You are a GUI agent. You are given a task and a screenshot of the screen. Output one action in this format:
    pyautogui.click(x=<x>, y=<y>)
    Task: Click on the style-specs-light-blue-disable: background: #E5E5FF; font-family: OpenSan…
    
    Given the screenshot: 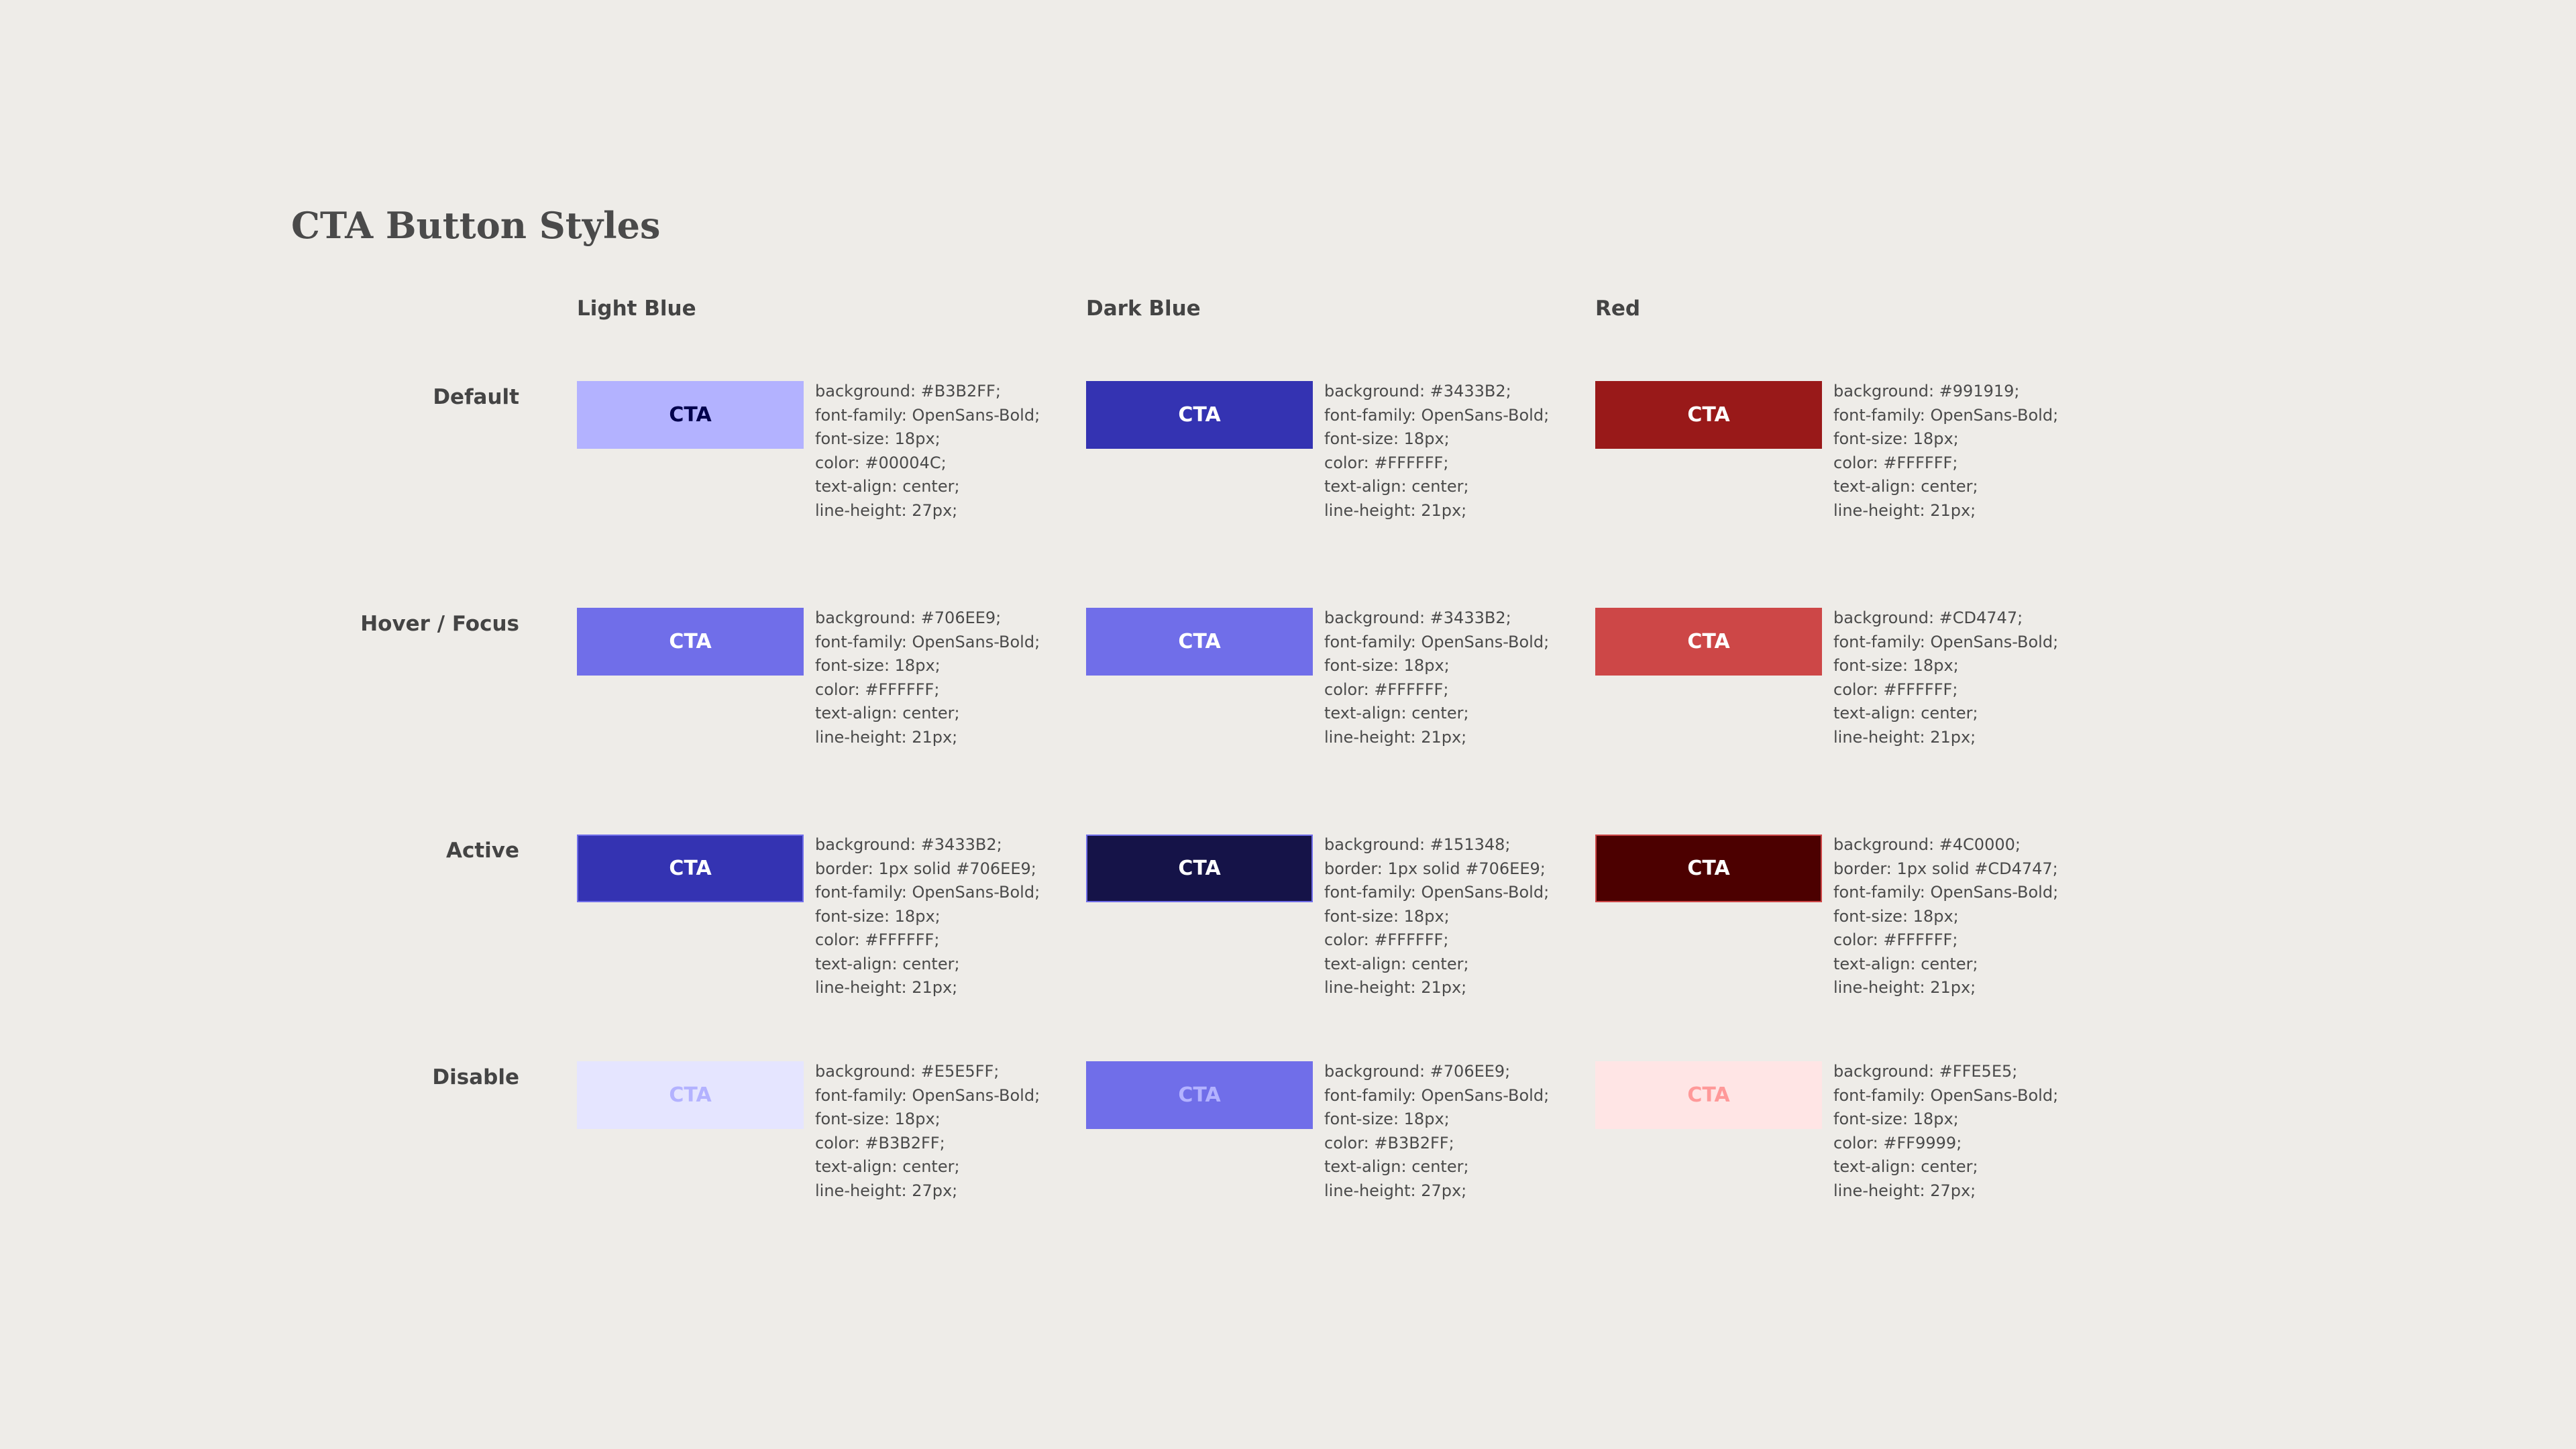 What is the action you would take?
    pyautogui.click(x=927, y=1131)
    